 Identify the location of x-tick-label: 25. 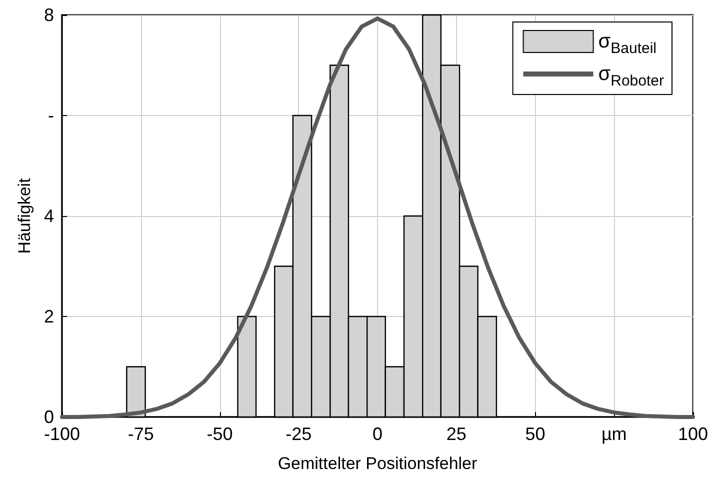
(456, 434).